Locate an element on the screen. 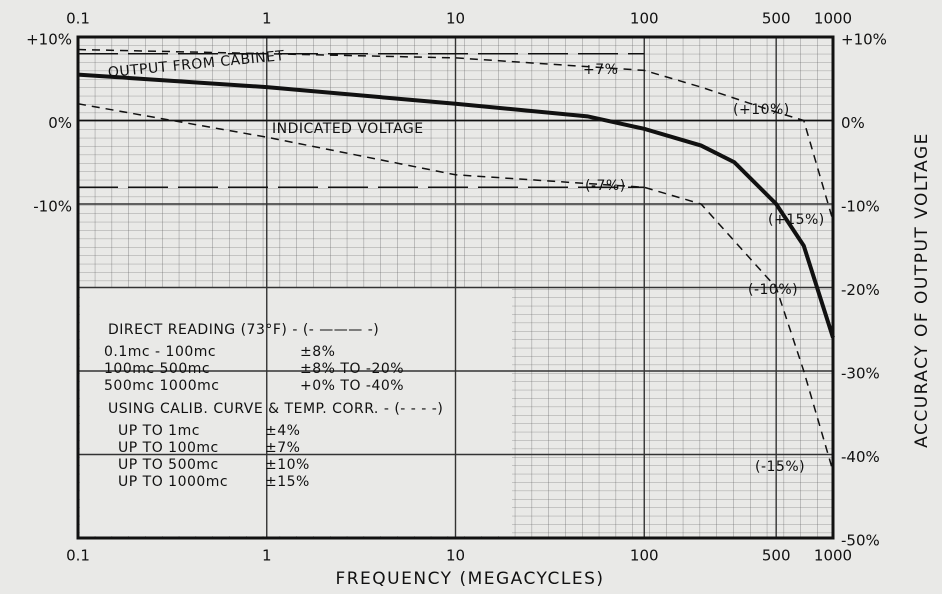  annotation: (-10%) is located at coordinates (773, 290).